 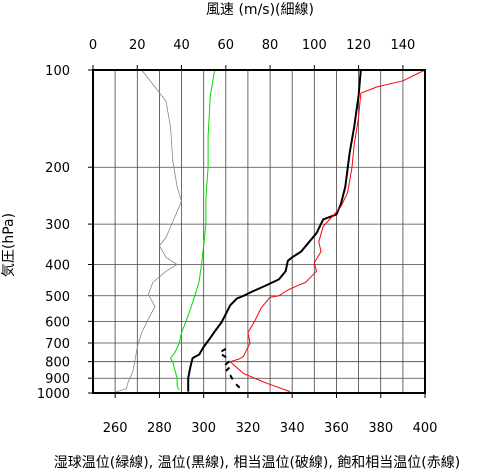 I want to click on top-tick-label: 100, so click(x=314, y=45).